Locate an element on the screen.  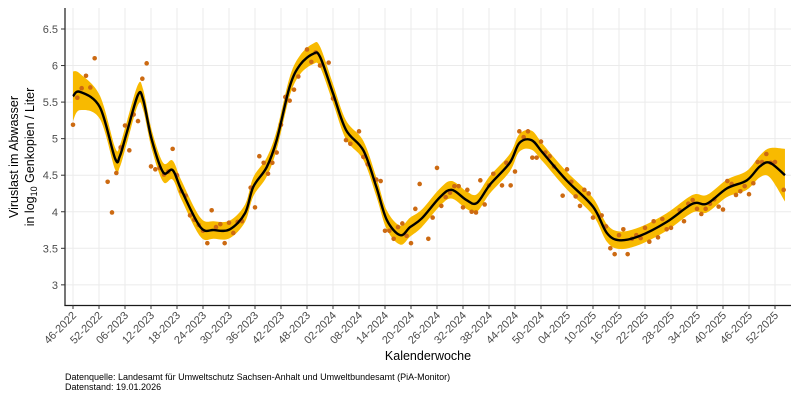
y-tick-label: 3 is located at coordinates (55, 286).